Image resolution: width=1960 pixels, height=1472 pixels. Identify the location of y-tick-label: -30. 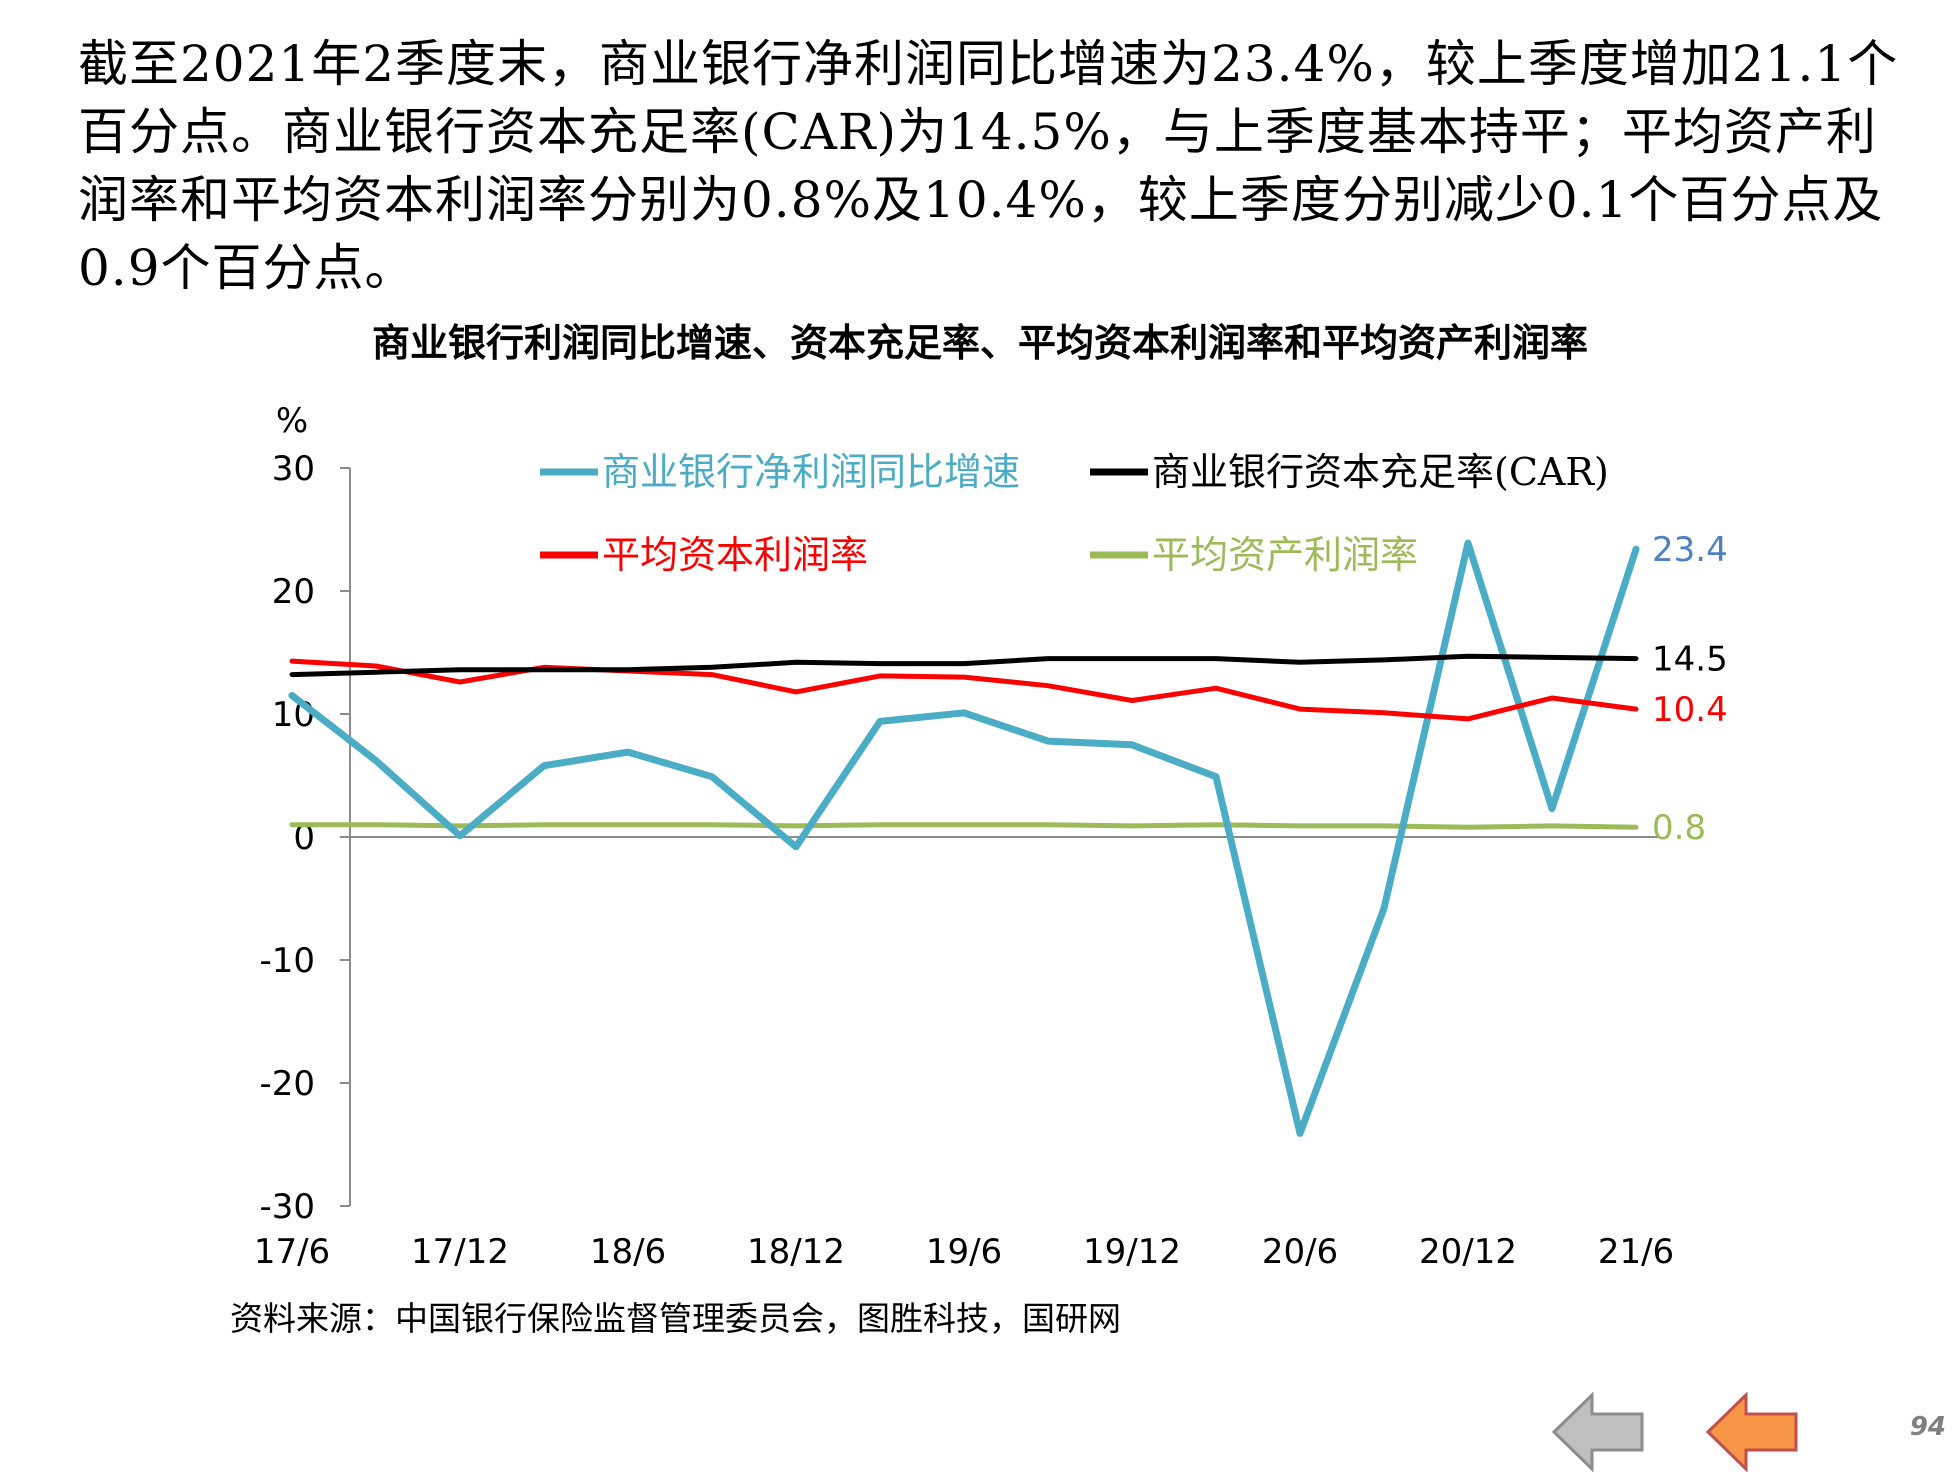
(287, 1207).